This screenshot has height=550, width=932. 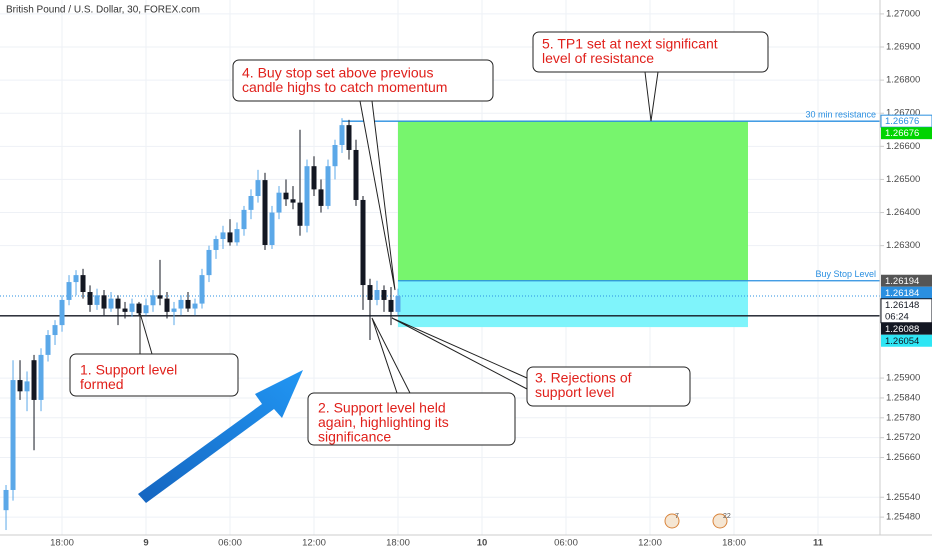 What do you see at coordinates (903, 146) in the screenshot?
I see `y-tick-label: 1.26600` at bounding box center [903, 146].